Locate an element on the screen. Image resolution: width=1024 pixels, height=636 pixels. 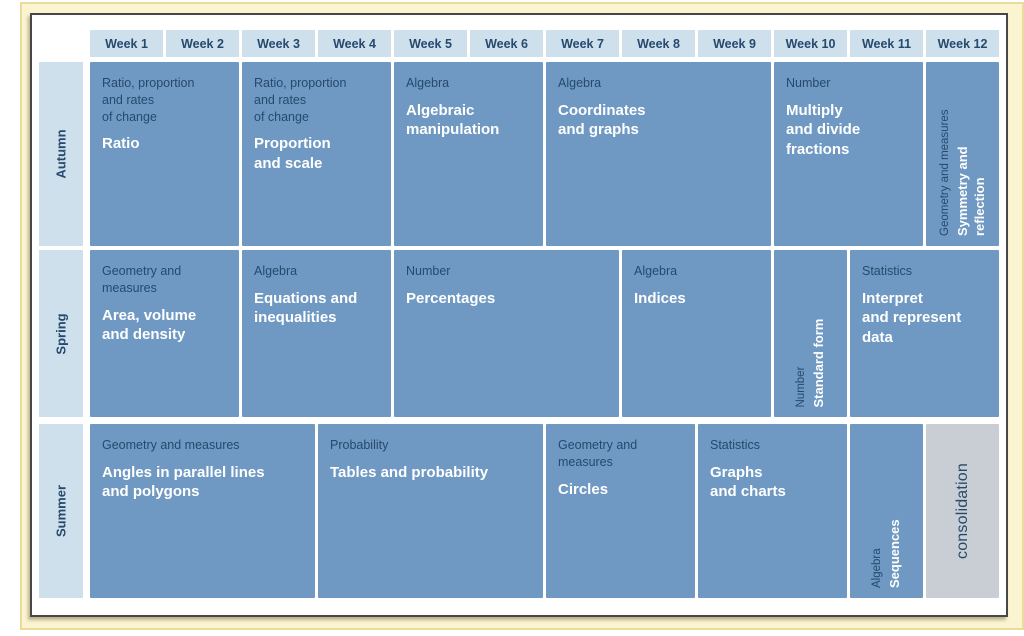
topic-title: Tables and probability is located at coordinates (409, 472).